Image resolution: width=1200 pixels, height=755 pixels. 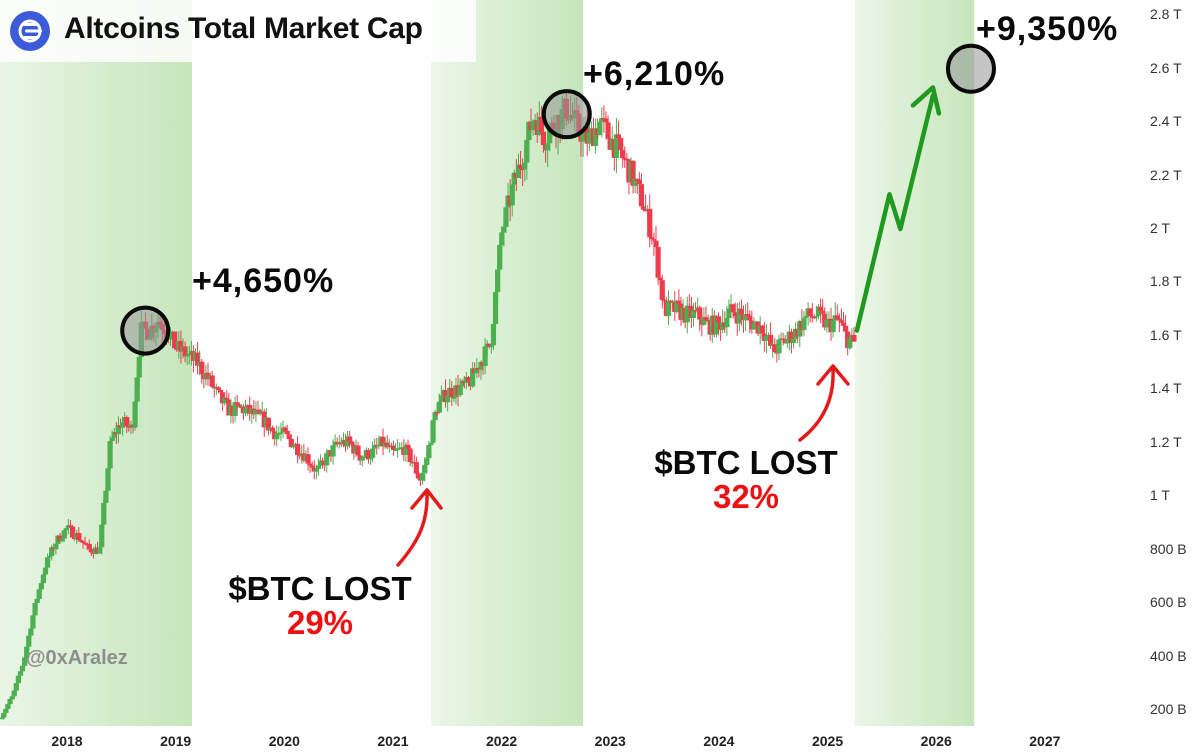 What do you see at coordinates (284, 741) in the screenshot?
I see `x-tick-label: 2020` at bounding box center [284, 741].